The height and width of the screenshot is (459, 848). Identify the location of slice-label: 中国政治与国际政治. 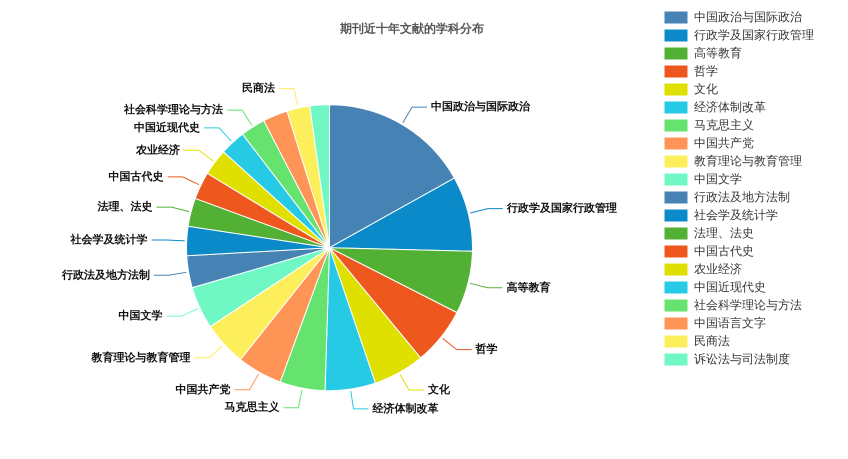
(481, 107).